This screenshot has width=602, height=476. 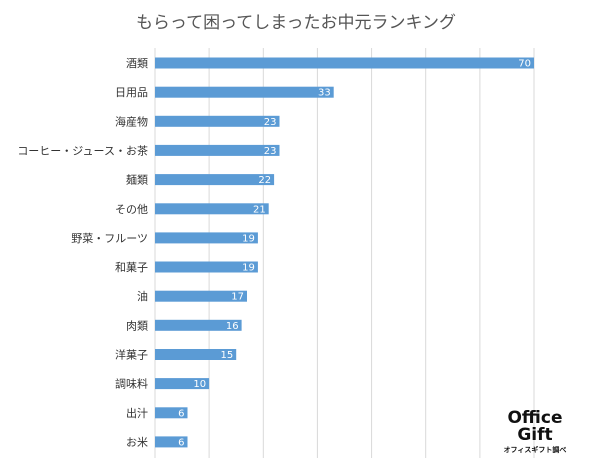 I want to click on bar-value-label: 17, so click(x=237, y=297).